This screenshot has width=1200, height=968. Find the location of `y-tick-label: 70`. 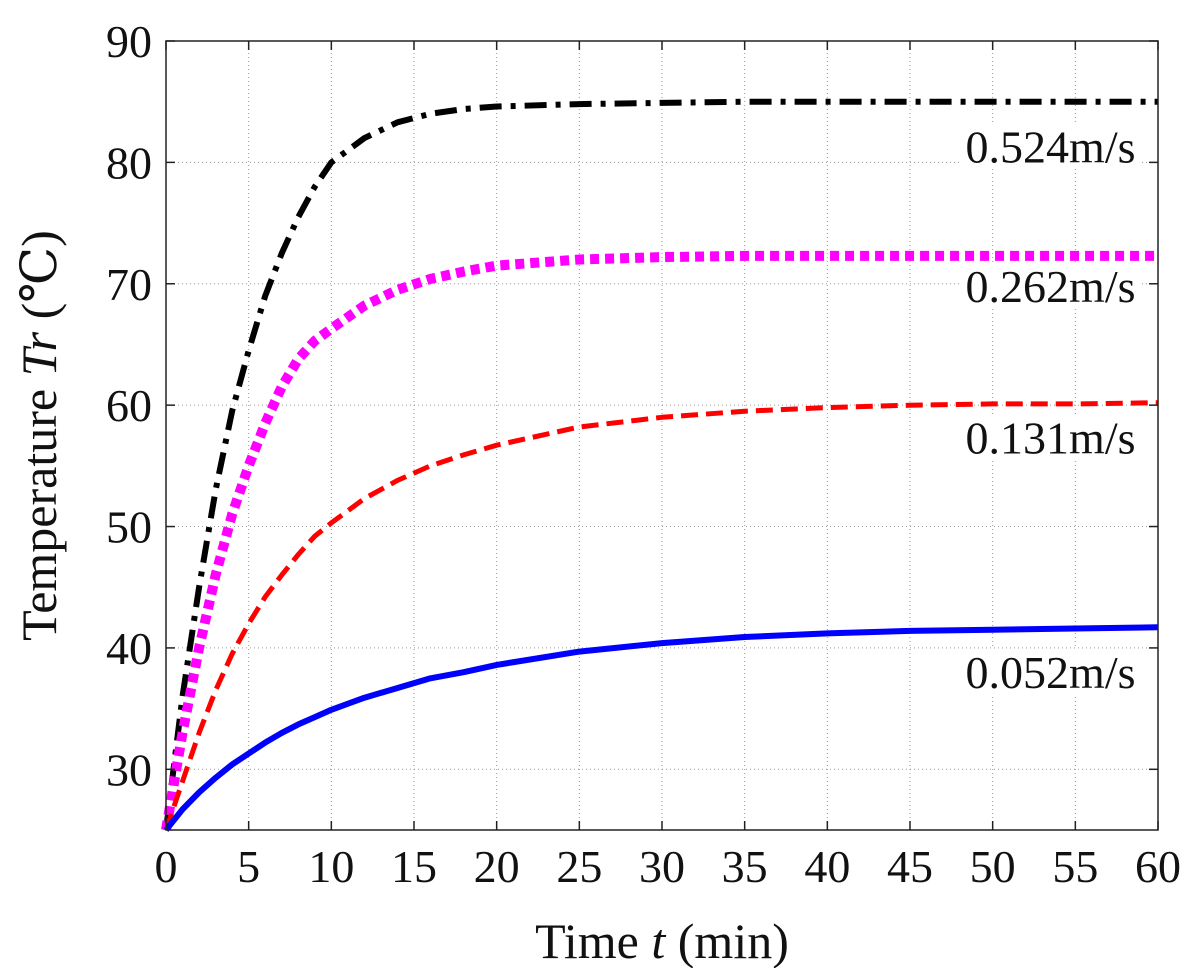

y-tick-label: 70 is located at coordinates (129, 284).